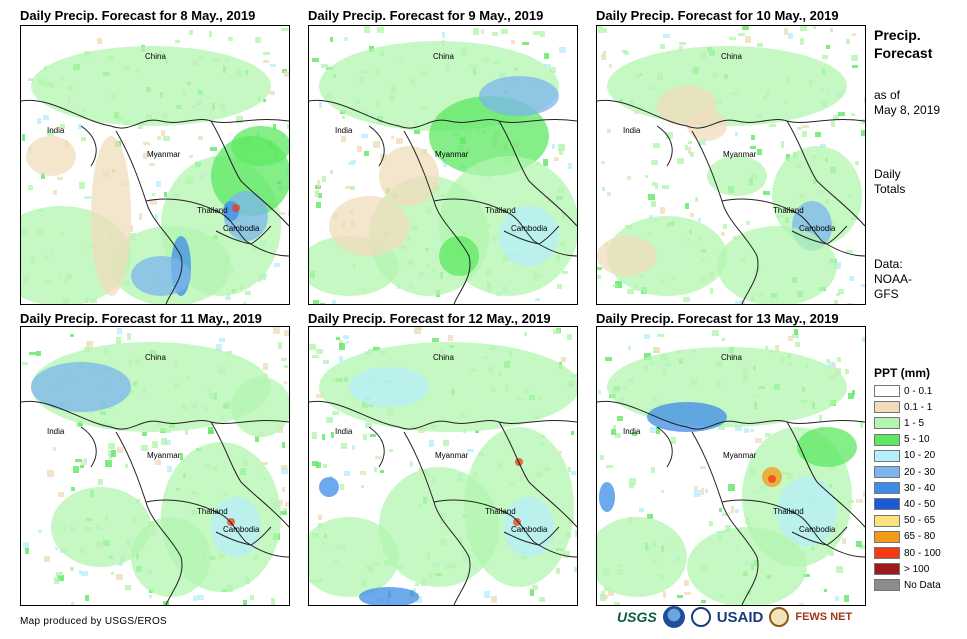 The height and width of the screenshot is (639, 967). What do you see at coordinates (155, 357) in the screenshot?
I see `label-china: China` at bounding box center [155, 357].